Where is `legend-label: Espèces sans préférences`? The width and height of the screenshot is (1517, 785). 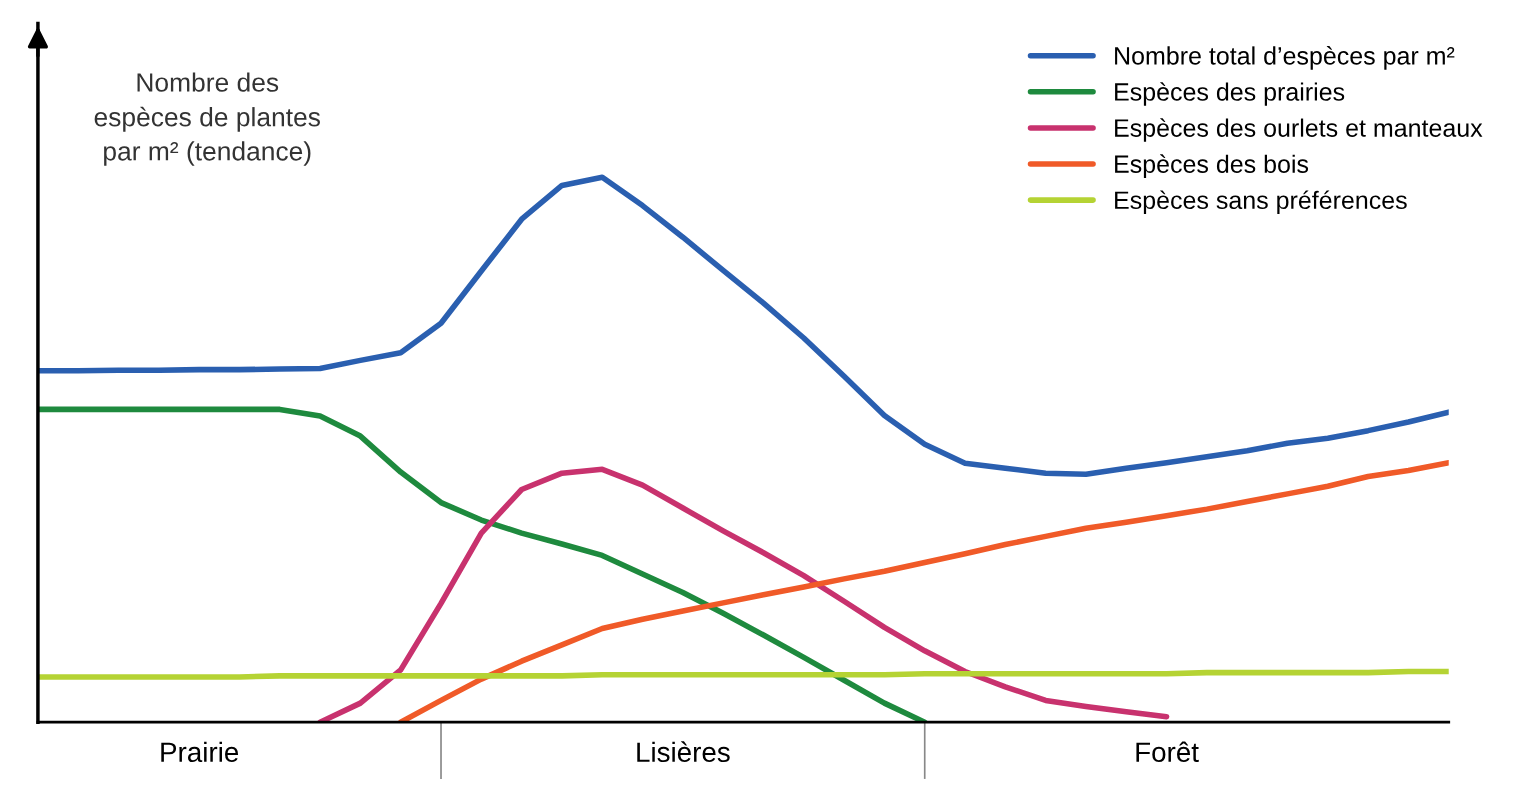
legend-label: Espèces sans préférences is located at coordinates (1261, 202).